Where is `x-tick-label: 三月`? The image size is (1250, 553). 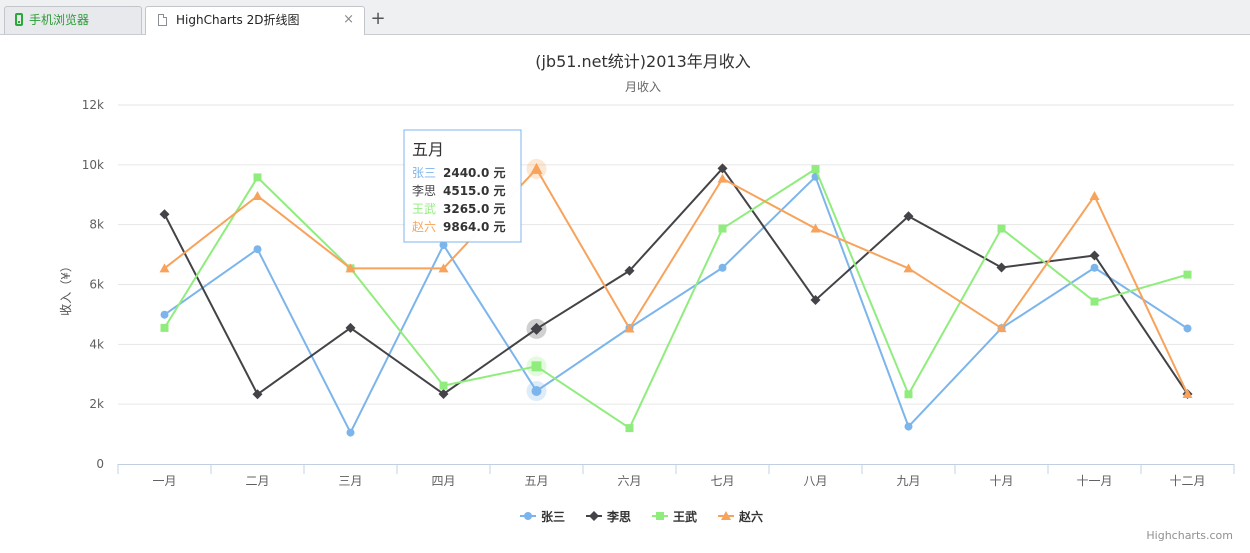
x-tick-label: 三月 is located at coordinates (350, 481).